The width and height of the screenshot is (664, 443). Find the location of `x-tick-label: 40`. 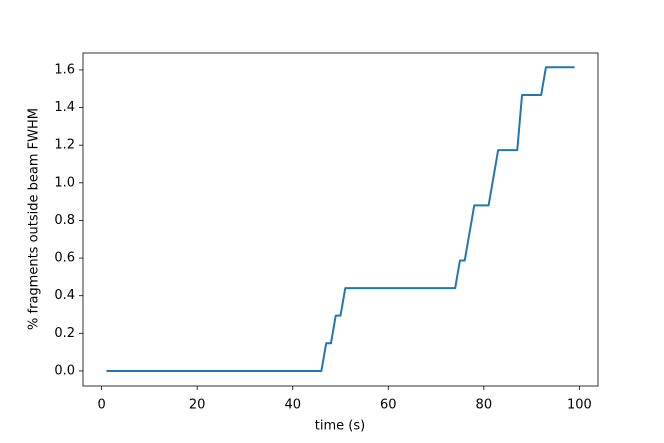

x-tick-label: 40 is located at coordinates (292, 405).